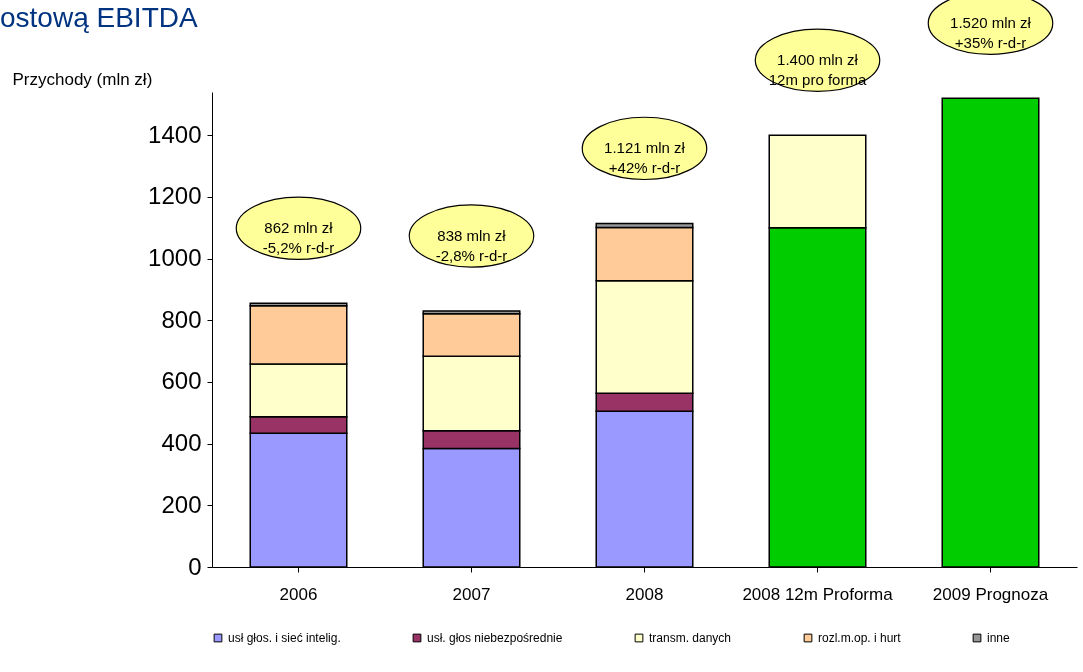  What do you see at coordinates (284, 638) in the screenshot?
I see `legend-label: usł głos. i sieć intelig.` at bounding box center [284, 638].